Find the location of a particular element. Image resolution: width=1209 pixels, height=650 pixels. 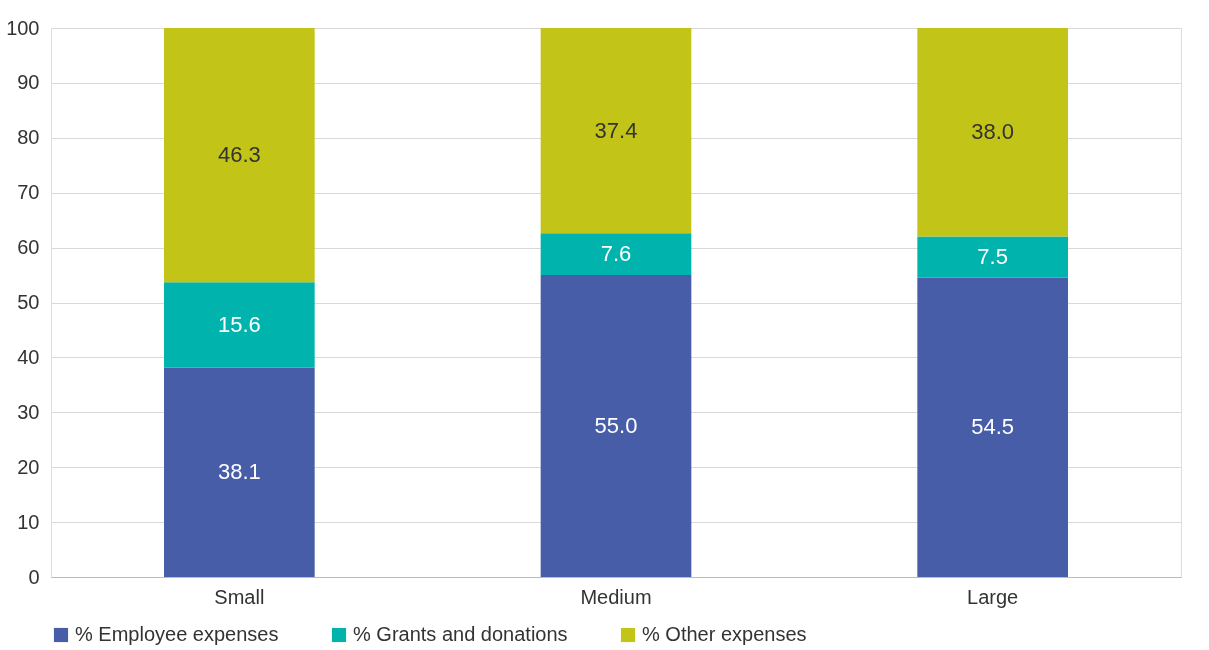

data-label: 7.5 is located at coordinates (992, 257).